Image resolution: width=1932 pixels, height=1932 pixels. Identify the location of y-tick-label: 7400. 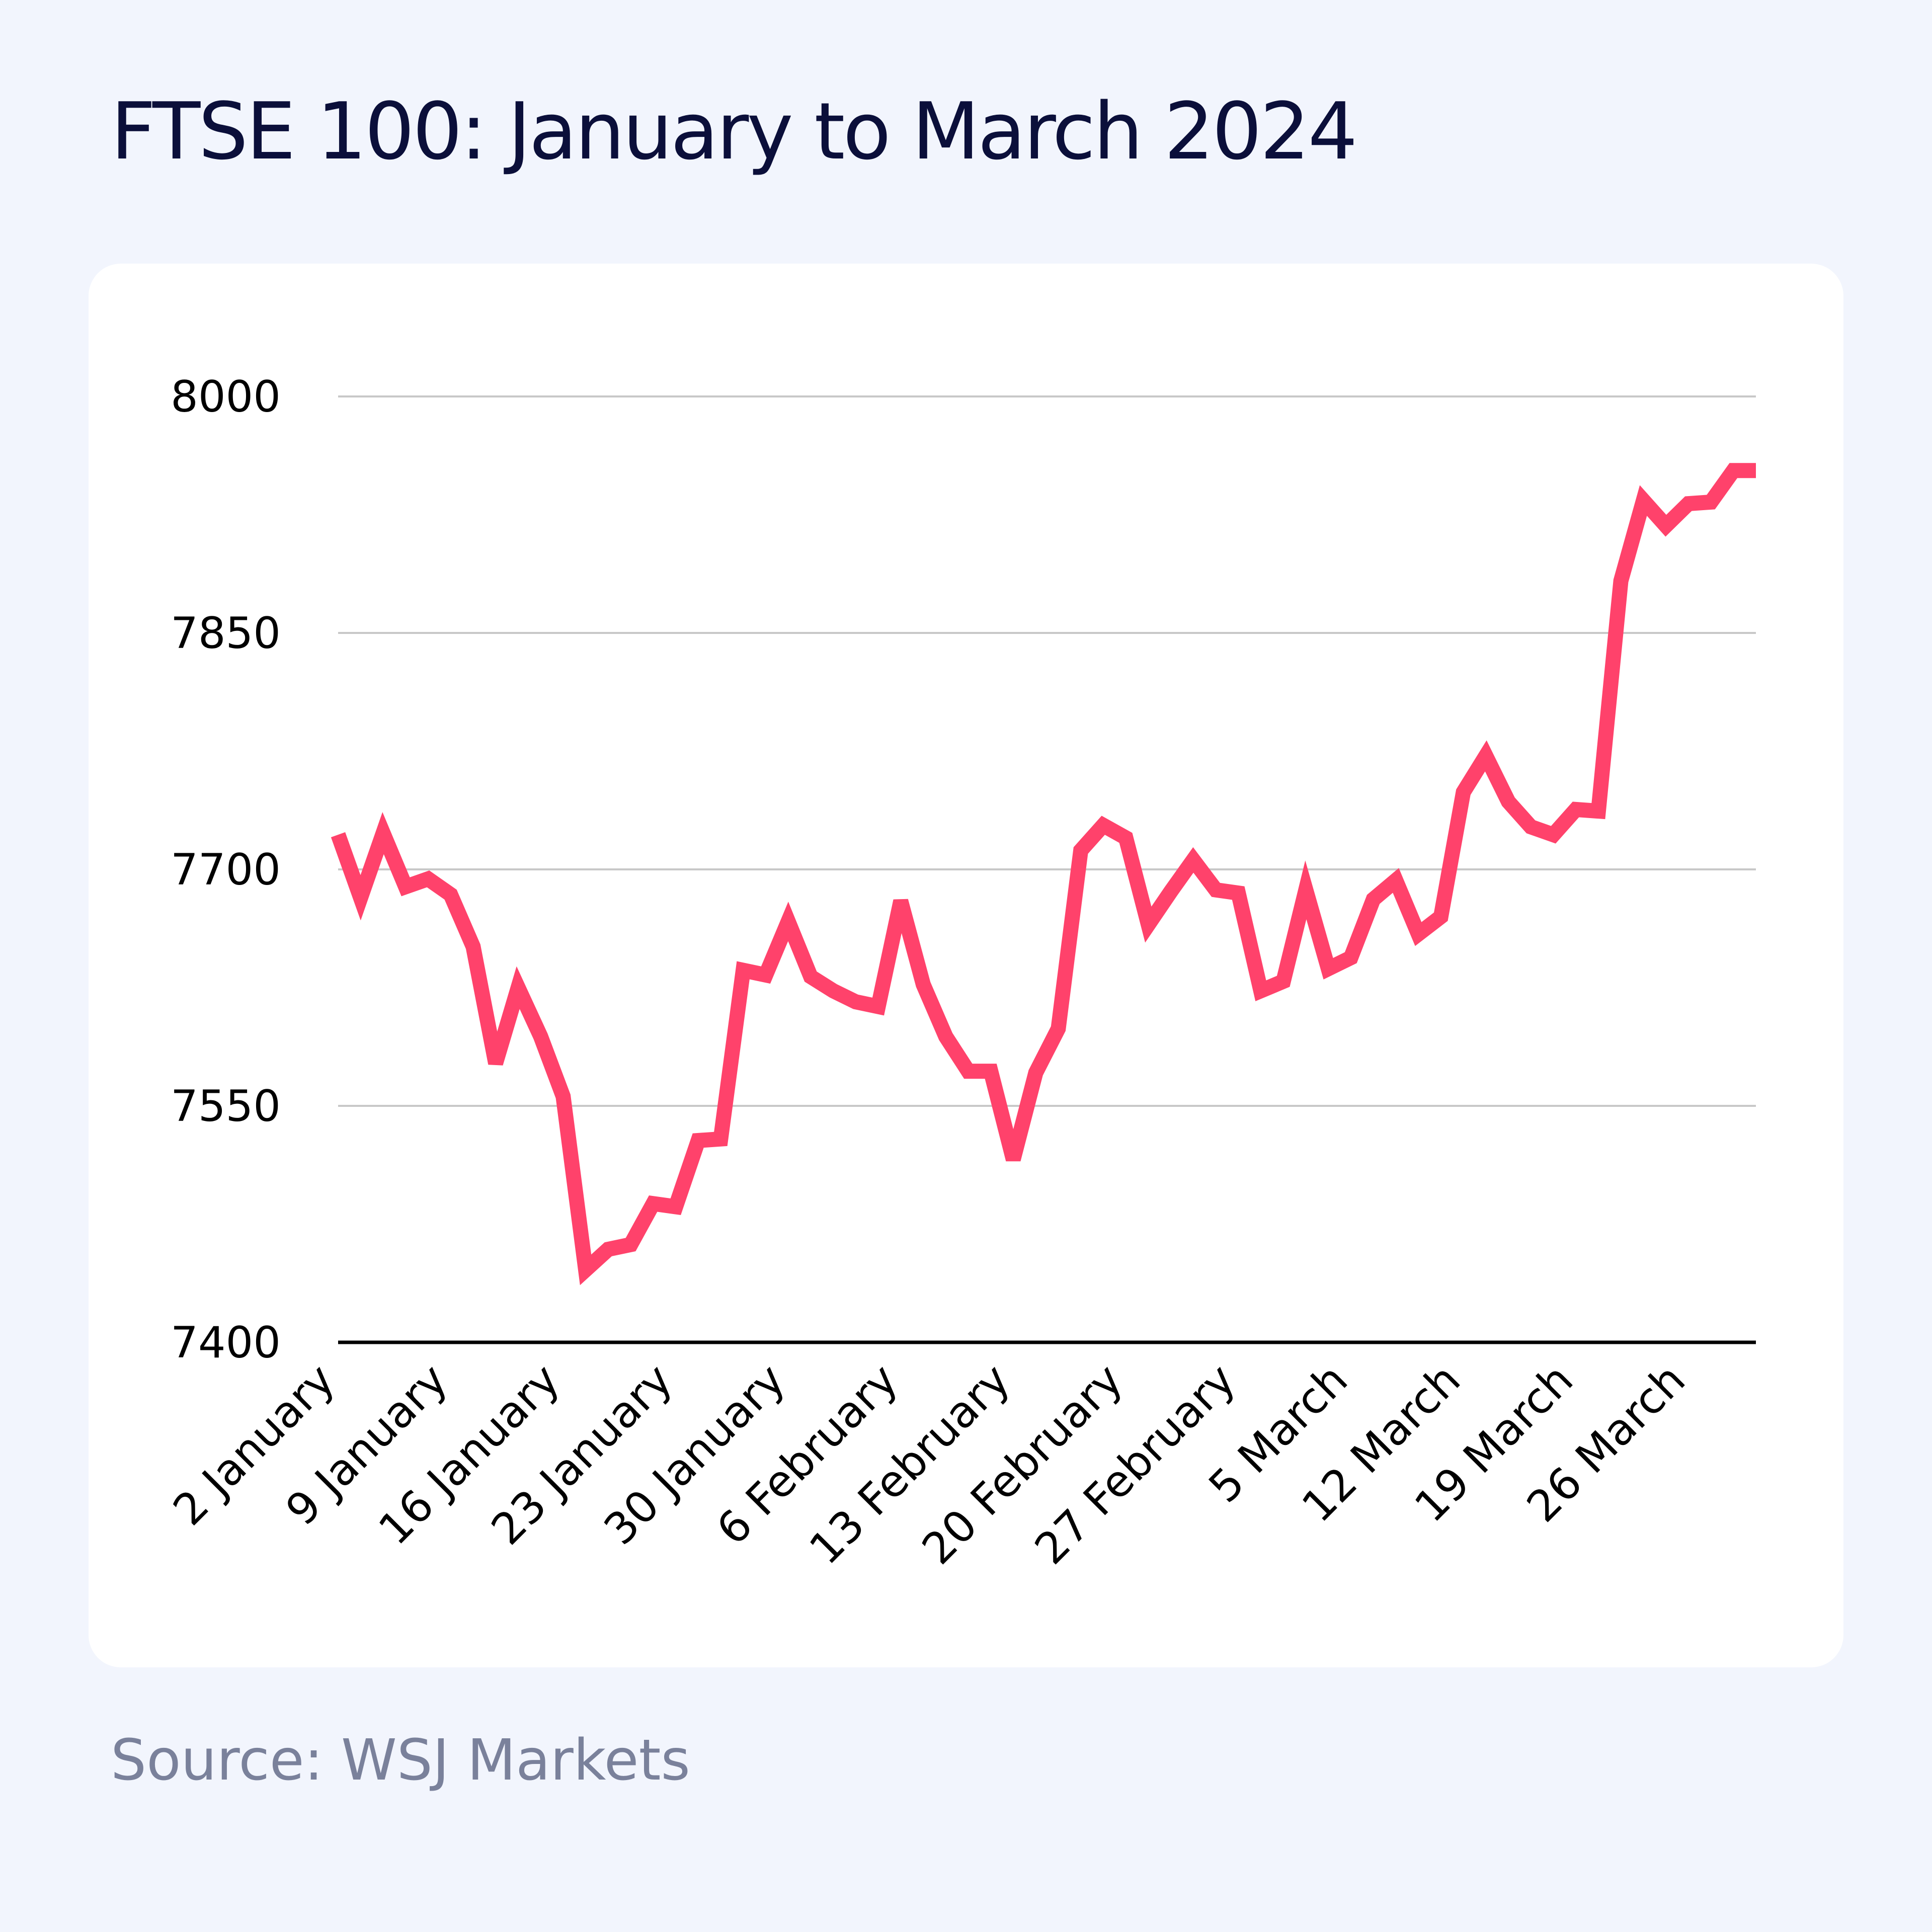
(226, 1343).